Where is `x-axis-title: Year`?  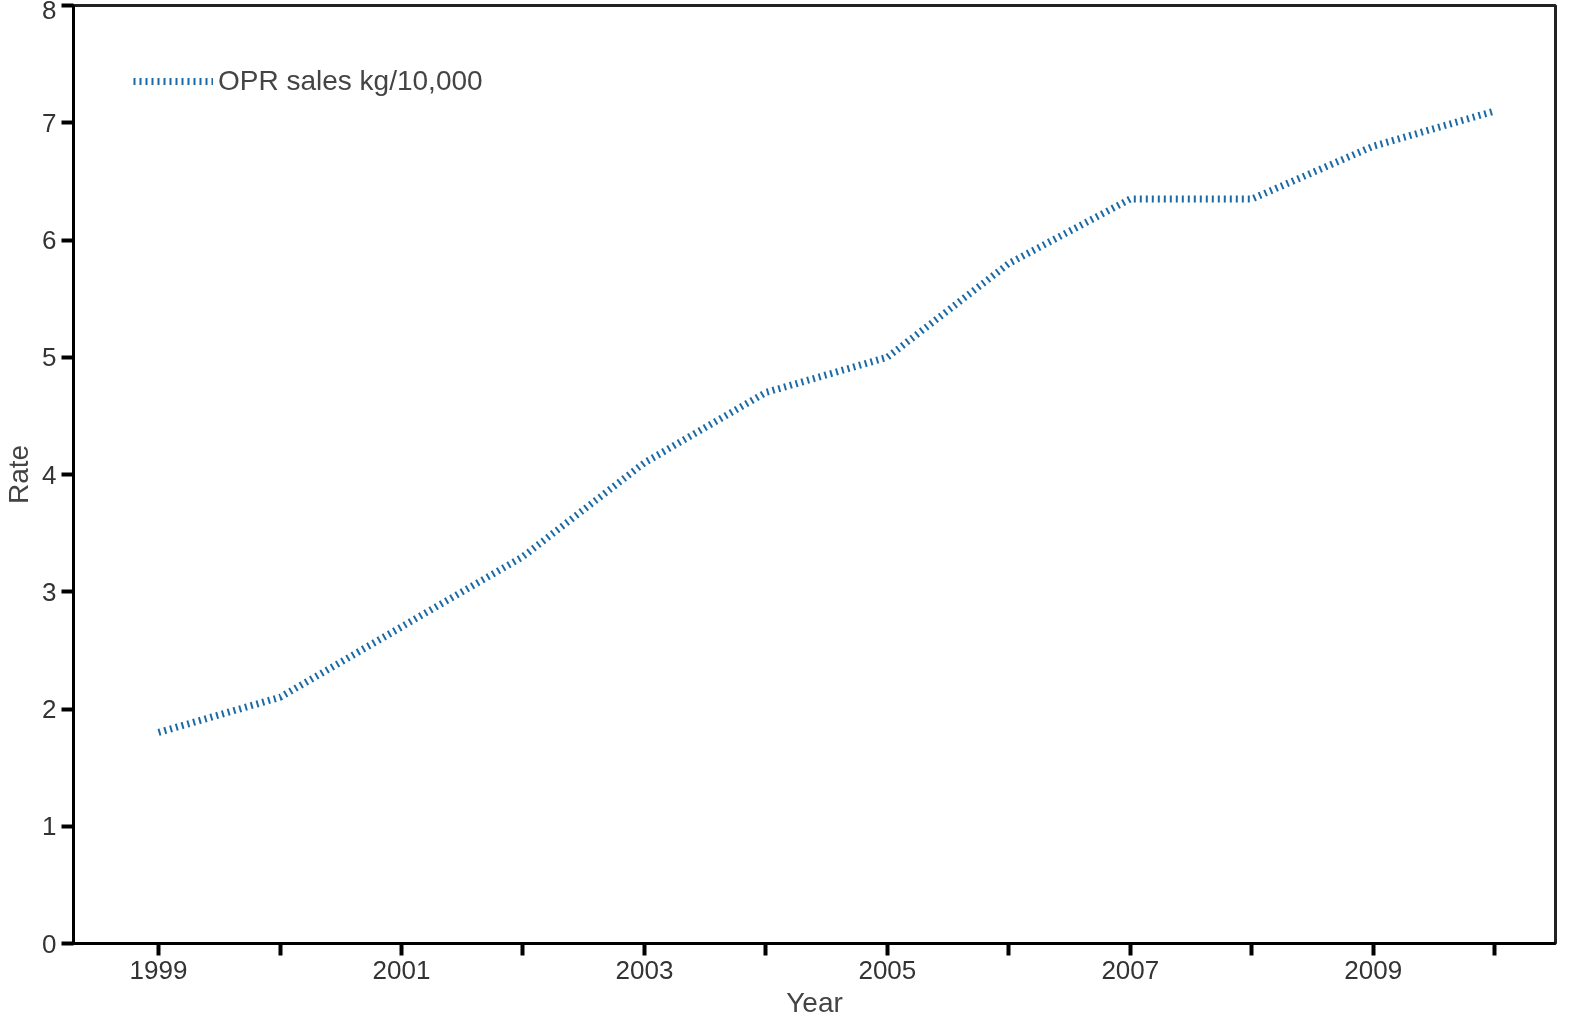
x-axis-title: Year is located at coordinates (814, 1002).